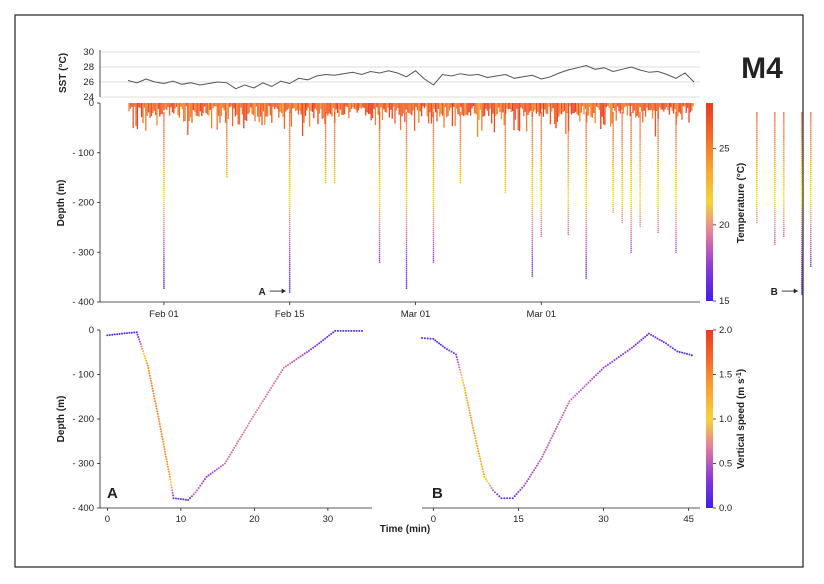  I want to click on dive-b-points, so click(557, 416).